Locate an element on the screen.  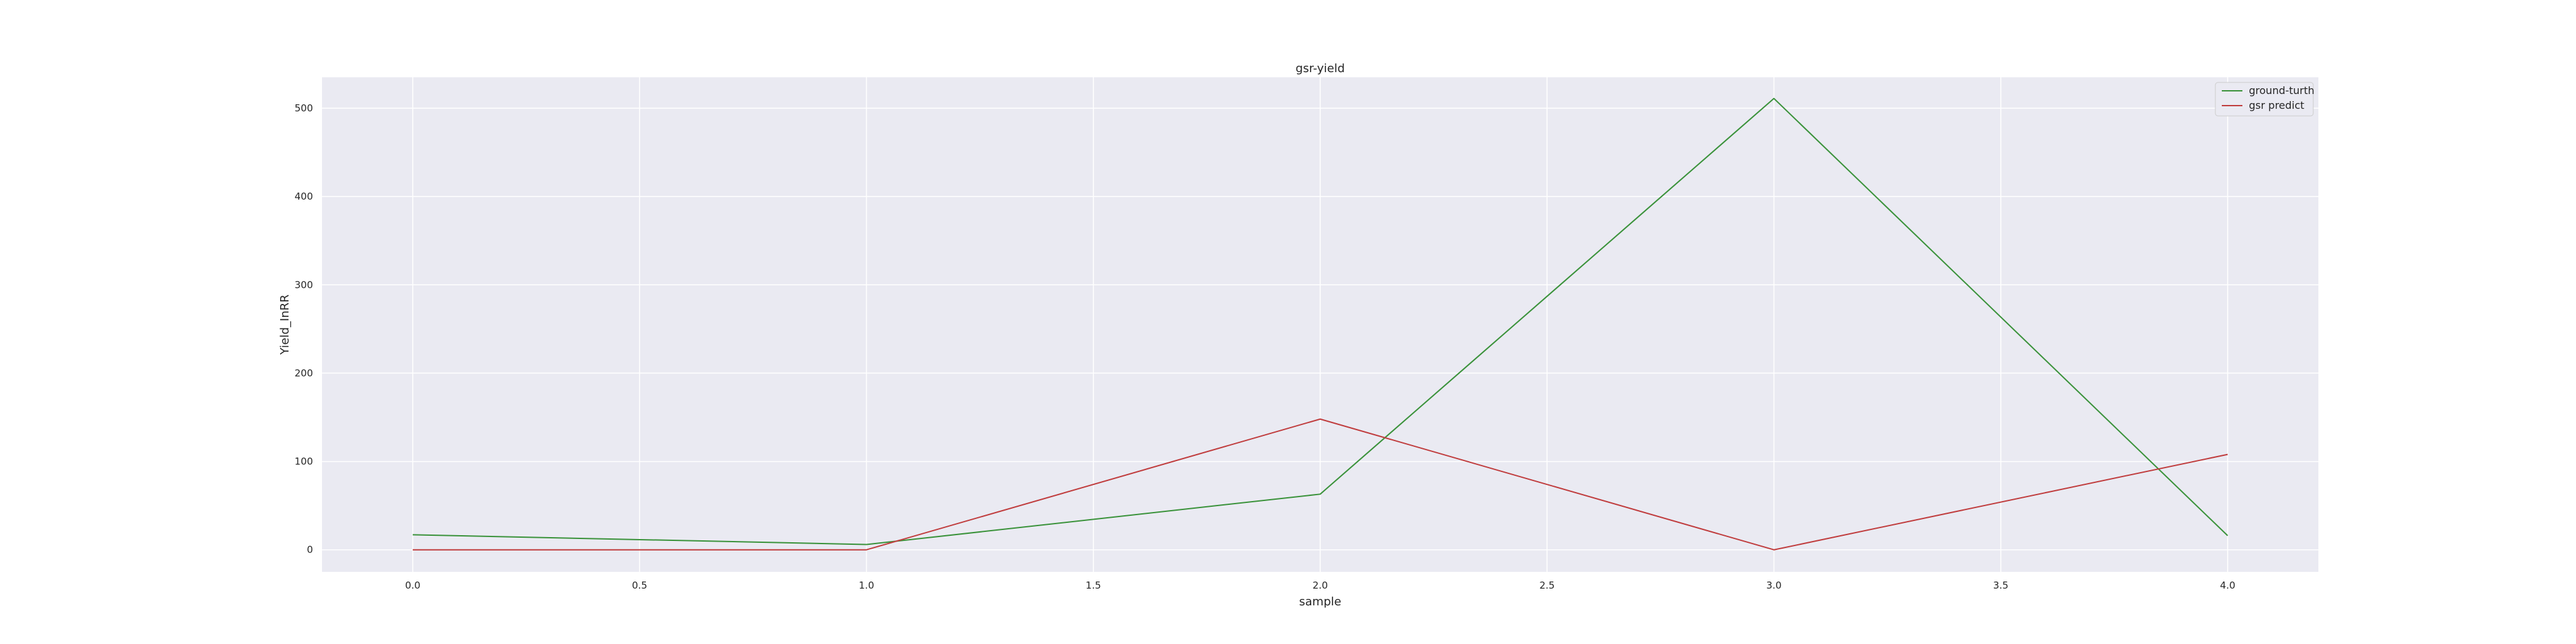
x-axis-label: sample is located at coordinates (1320, 602).